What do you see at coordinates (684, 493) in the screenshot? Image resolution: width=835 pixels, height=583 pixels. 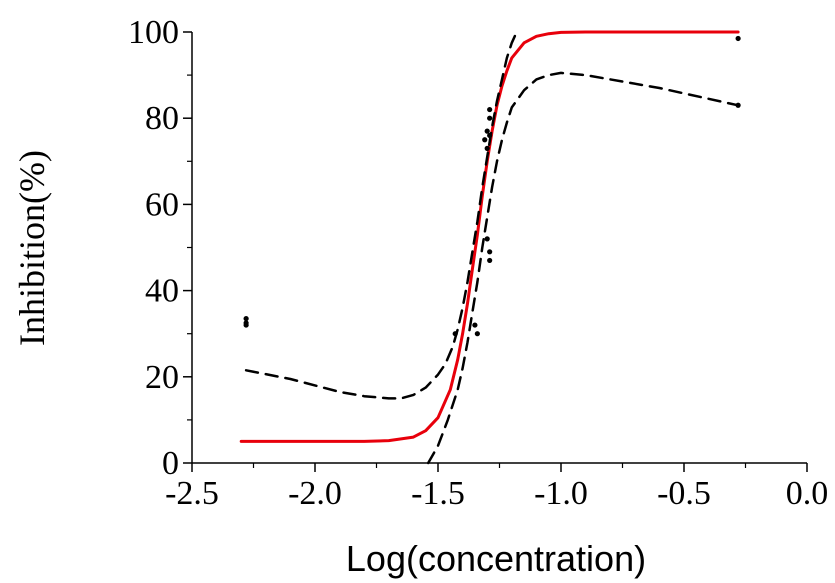 I see `x-tick-label: -0.5` at bounding box center [684, 493].